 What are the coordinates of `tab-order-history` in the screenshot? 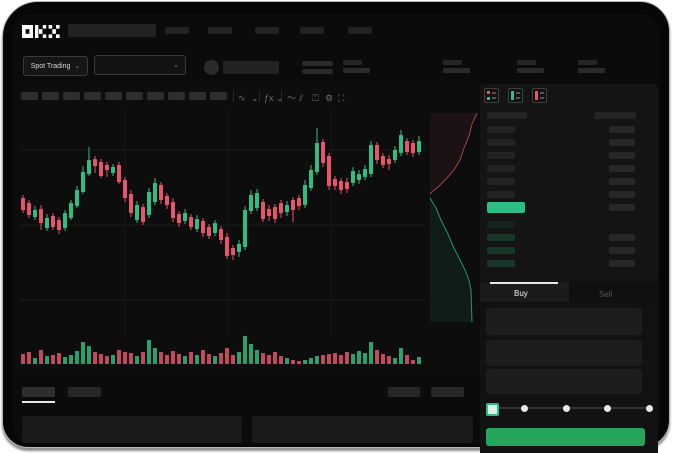 It's located at (84, 392).